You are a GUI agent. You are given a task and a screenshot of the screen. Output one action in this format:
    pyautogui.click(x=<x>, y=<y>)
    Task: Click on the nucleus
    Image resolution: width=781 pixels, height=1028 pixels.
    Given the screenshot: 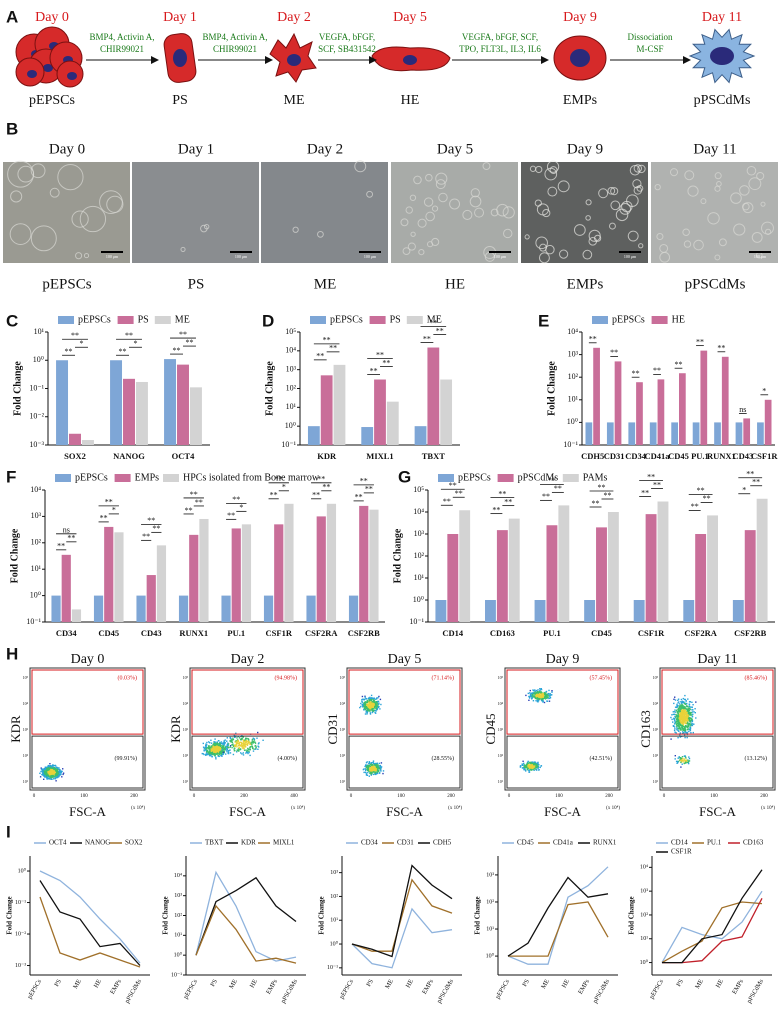 What is the action you would take?
    pyautogui.click(x=48, y=68)
    